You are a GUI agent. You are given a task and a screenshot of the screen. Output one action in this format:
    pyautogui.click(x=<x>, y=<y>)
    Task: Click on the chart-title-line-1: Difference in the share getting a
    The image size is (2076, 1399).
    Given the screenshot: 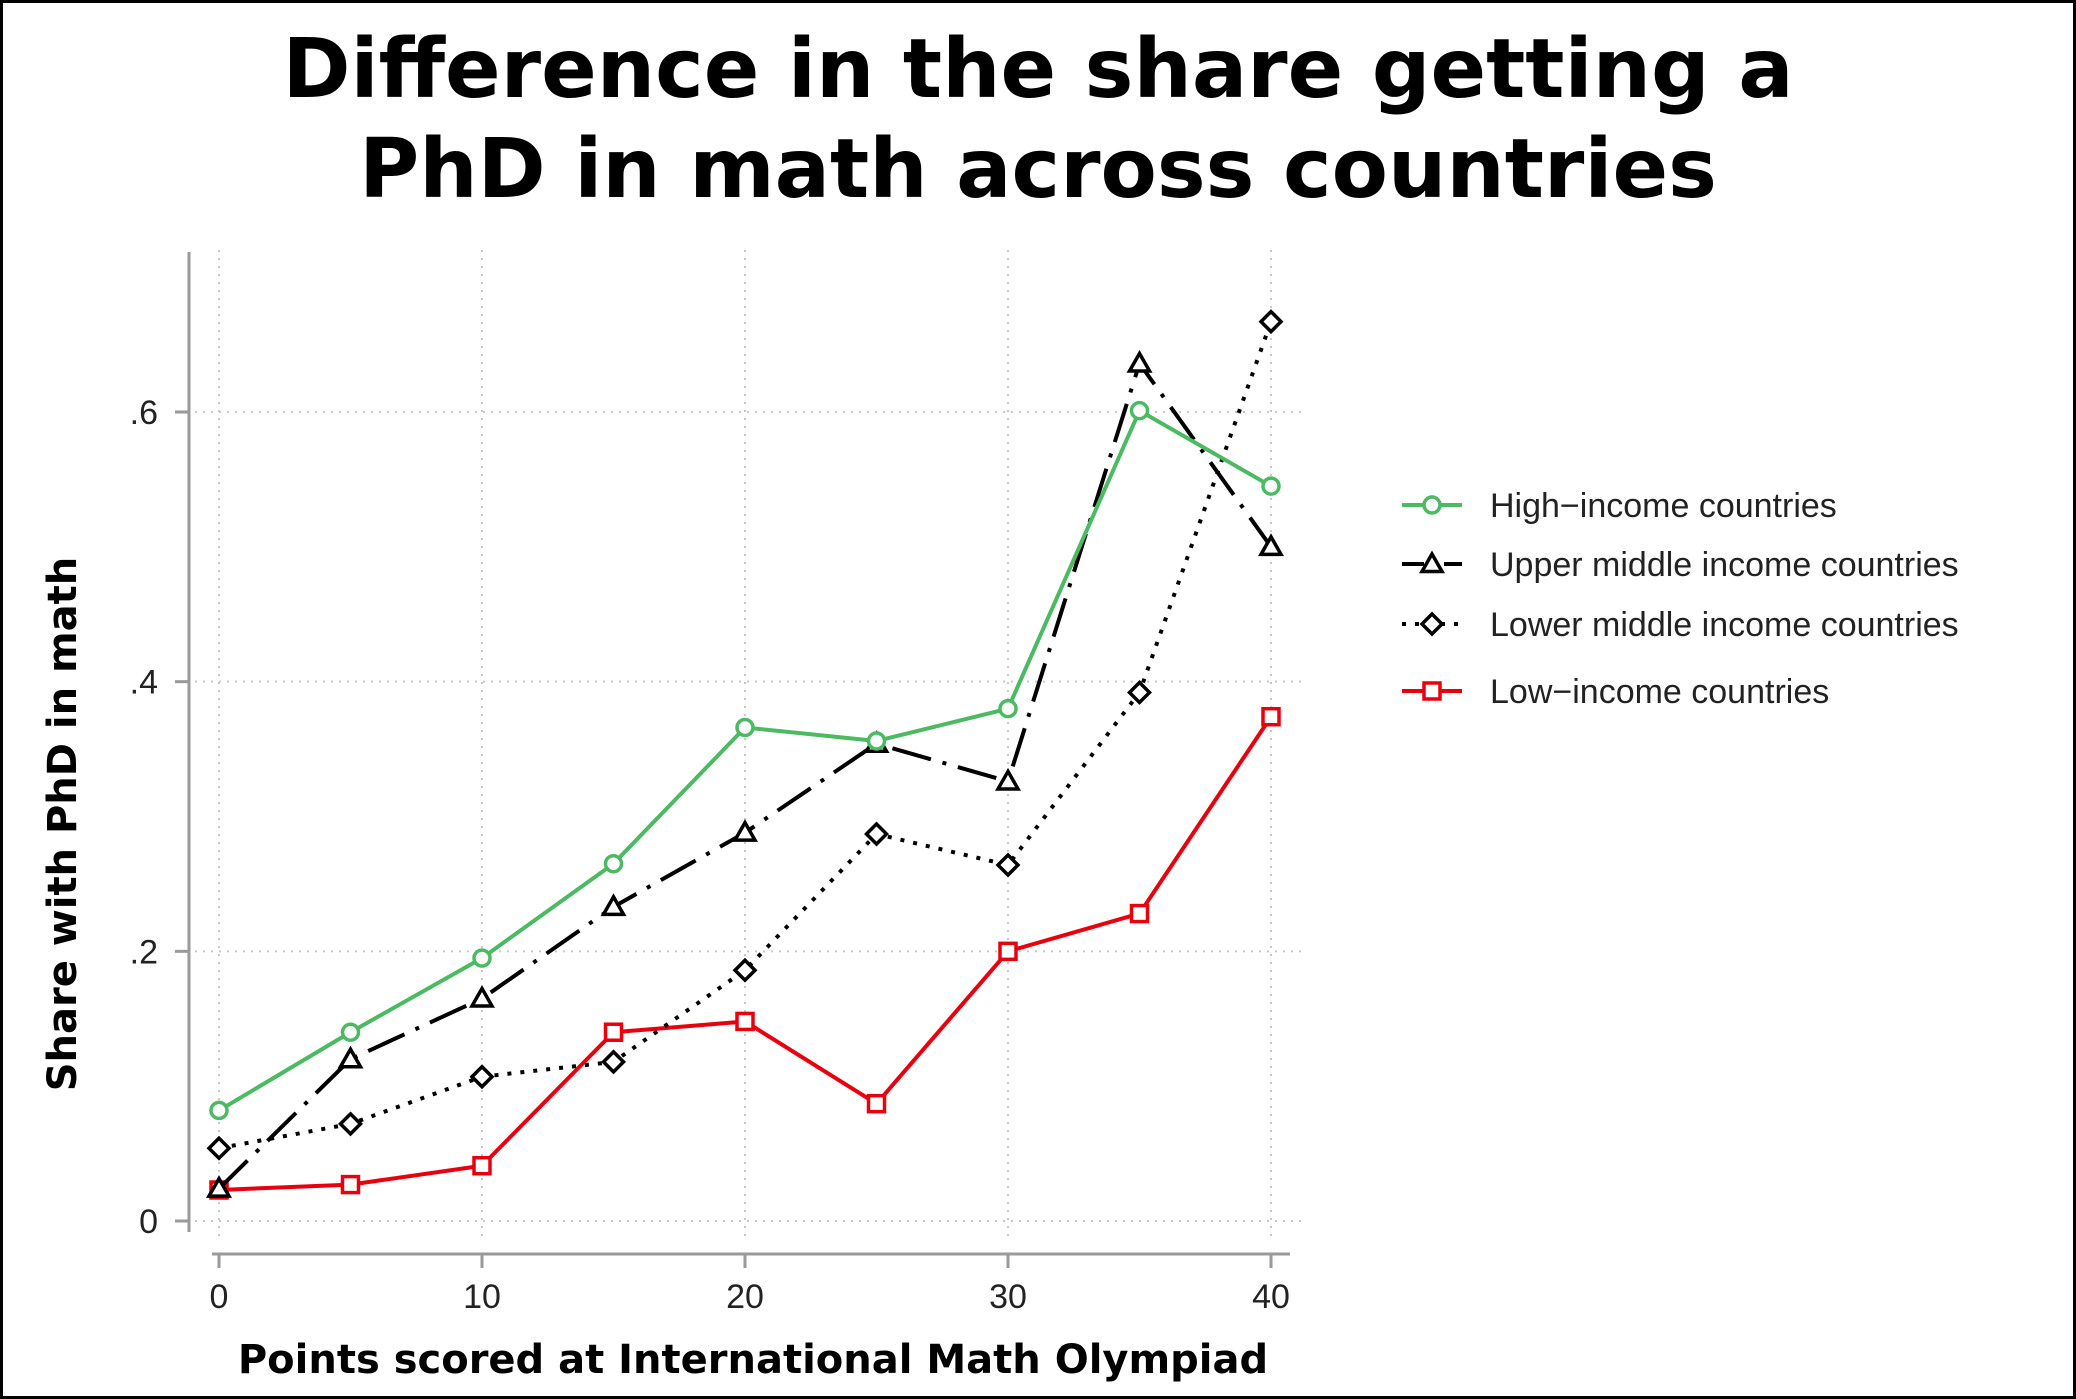 What is the action you would take?
    pyautogui.click(x=1038, y=69)
    